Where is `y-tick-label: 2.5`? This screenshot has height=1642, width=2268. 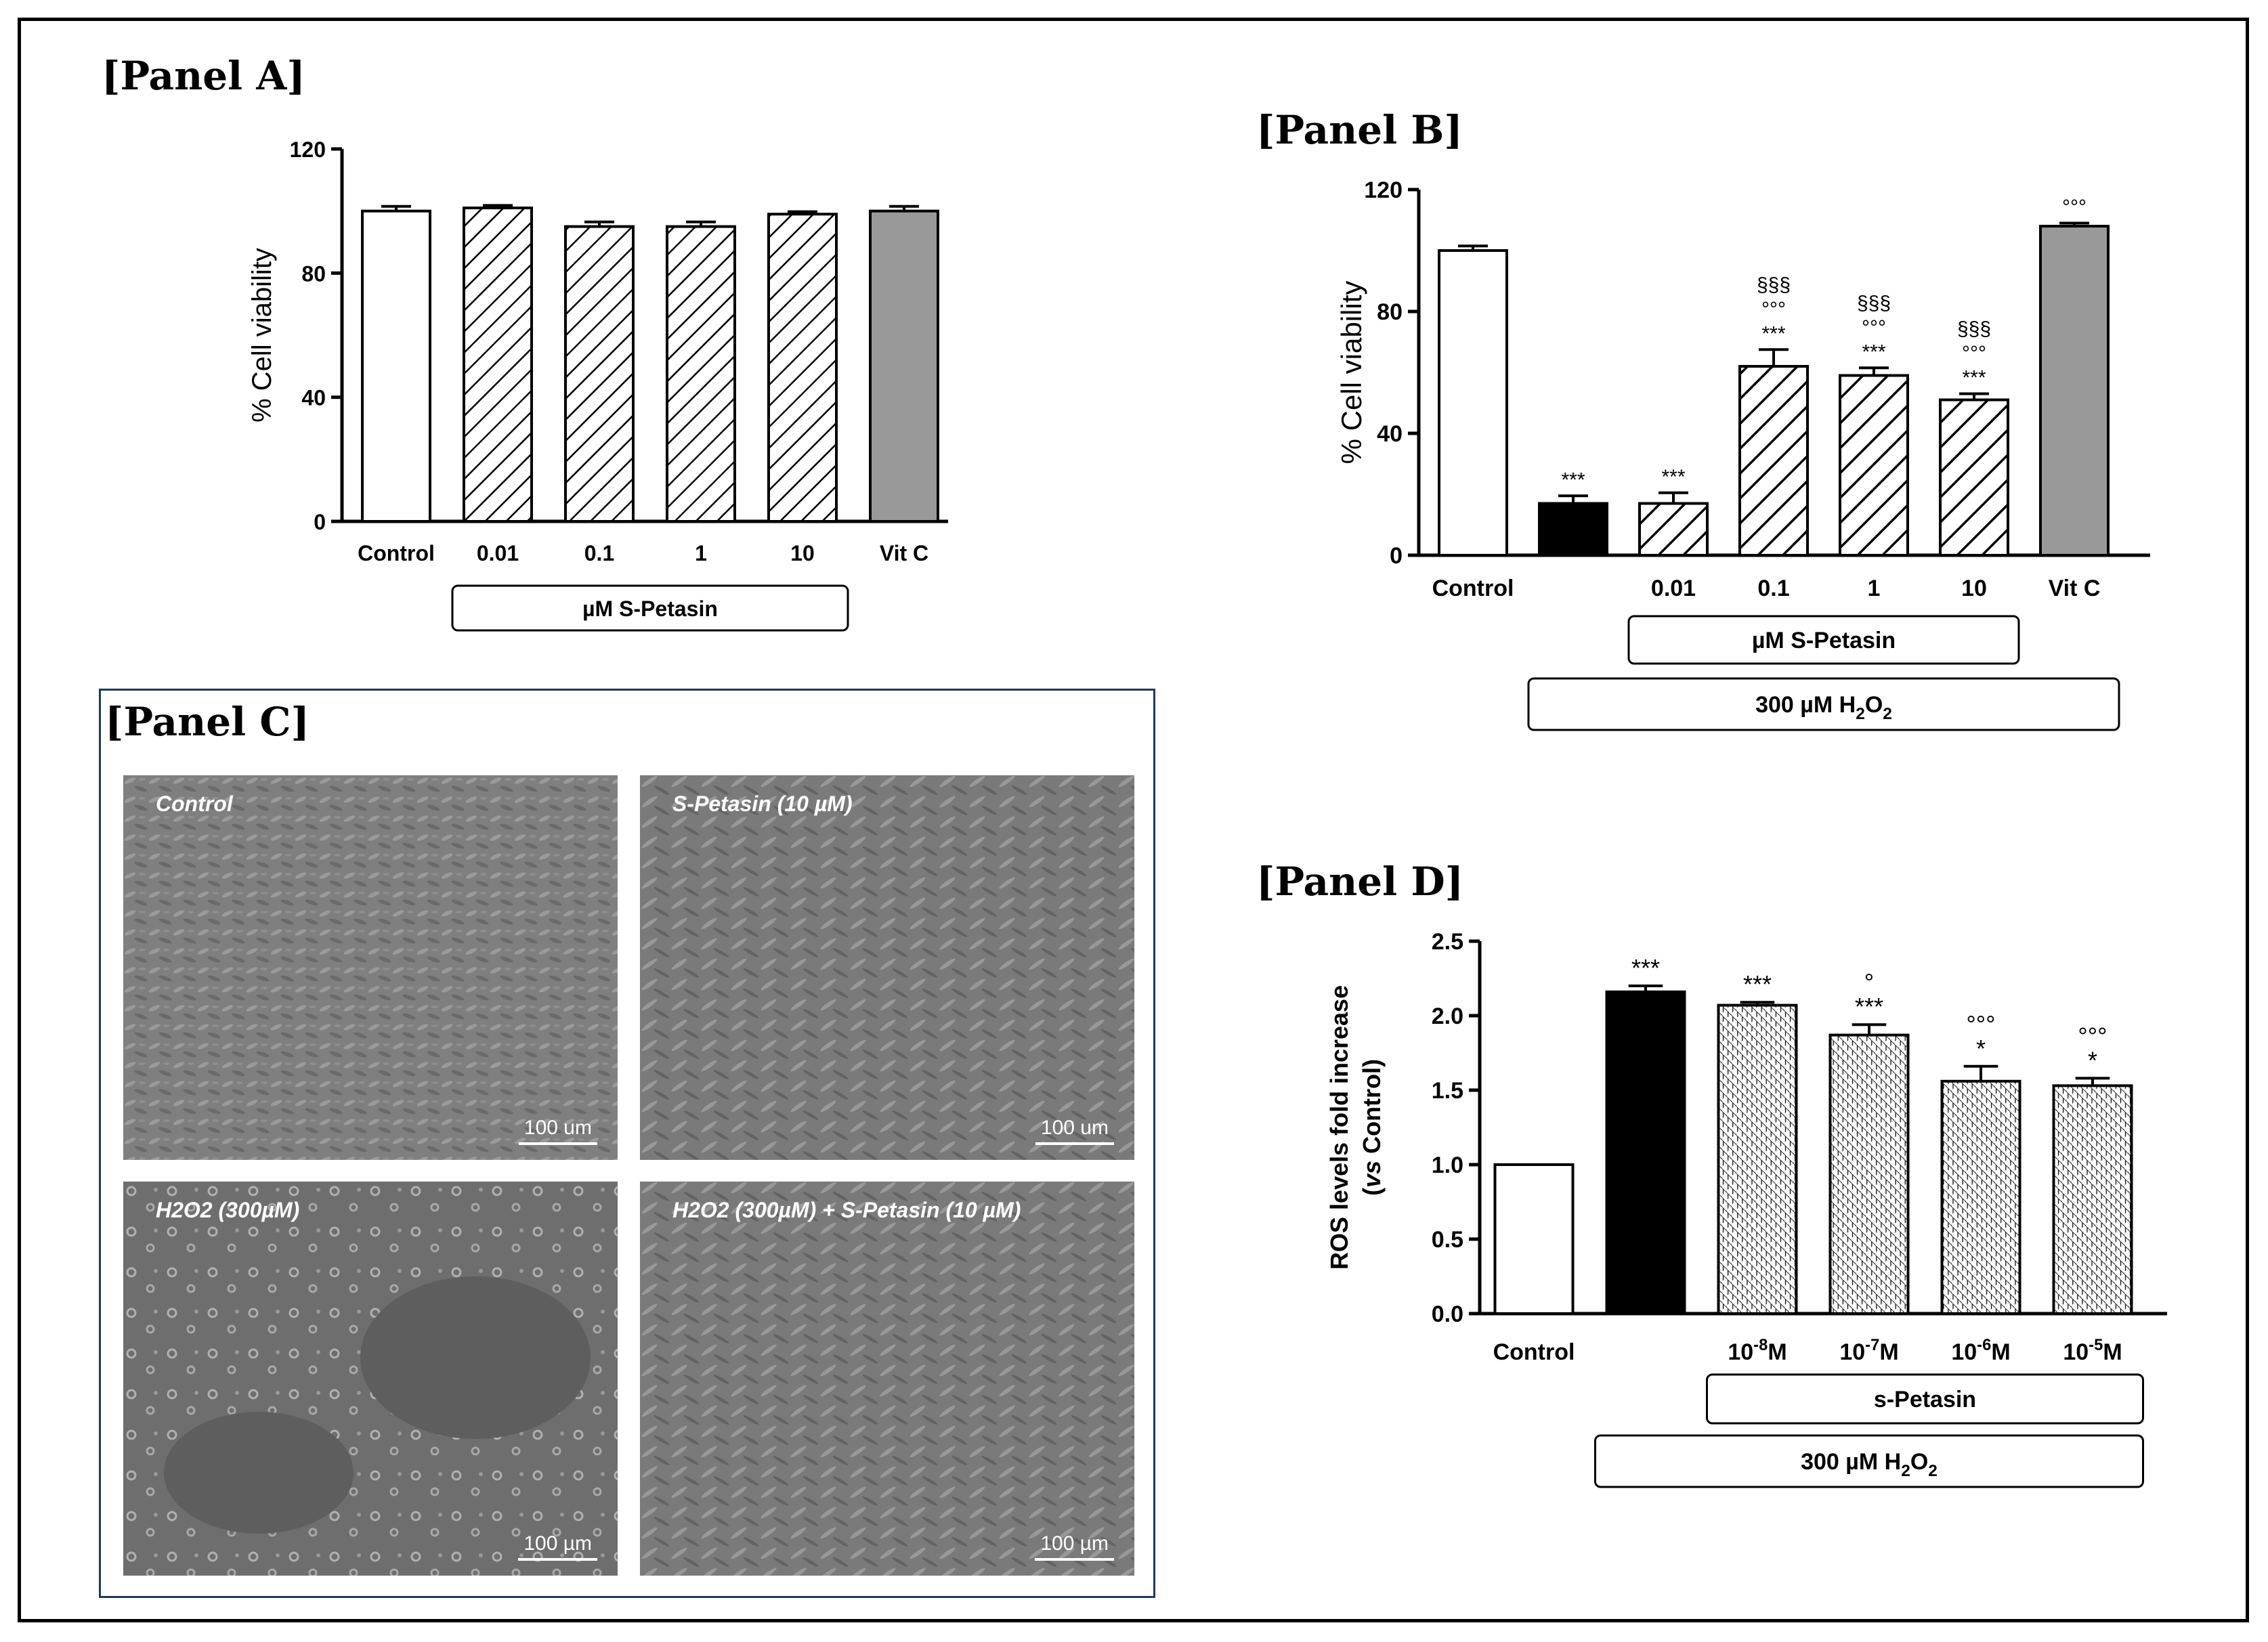
y-tick-label: 2.5 is located at coordinates (1447, 942).